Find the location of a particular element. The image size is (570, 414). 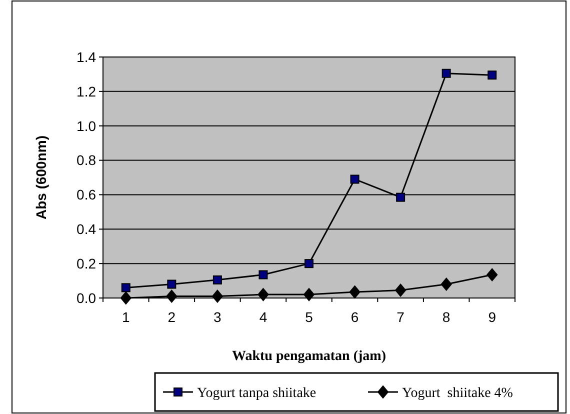

y-tick-label: 0.6 is located at coordinates (86, 194).